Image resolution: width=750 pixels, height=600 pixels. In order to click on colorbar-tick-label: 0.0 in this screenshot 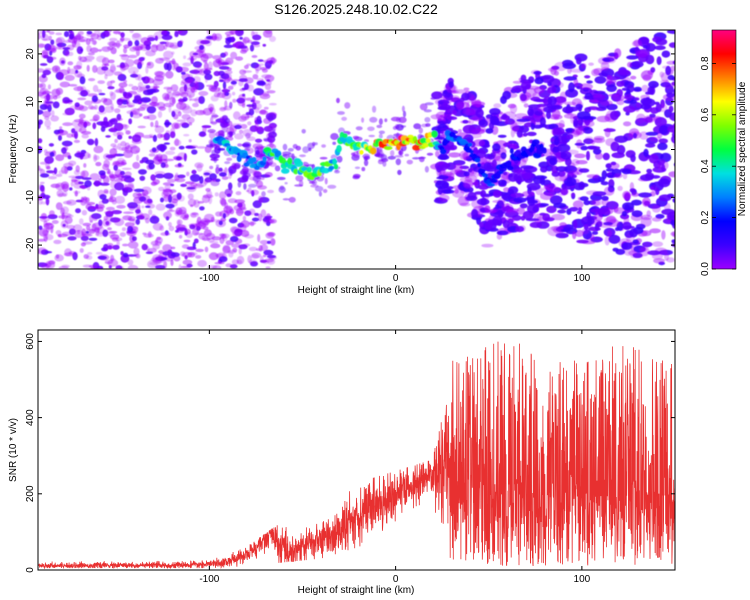, I will do `click(705, 269)`.